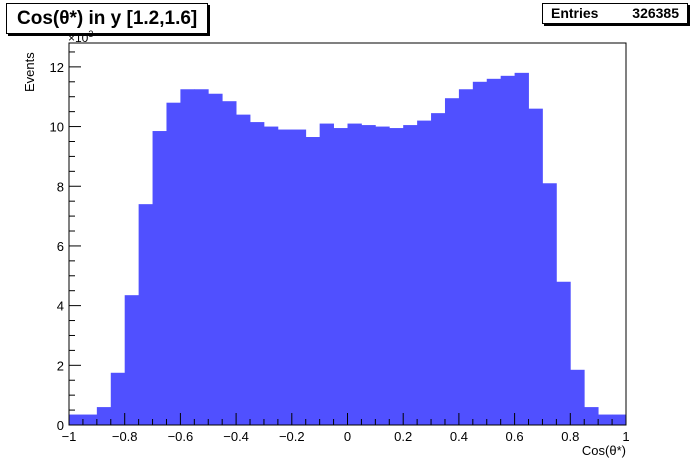  What do you see at coordinates (615, 13) in the screenshot?
I see `stats-box: Entries 326385` at bounding box center [615, 13].